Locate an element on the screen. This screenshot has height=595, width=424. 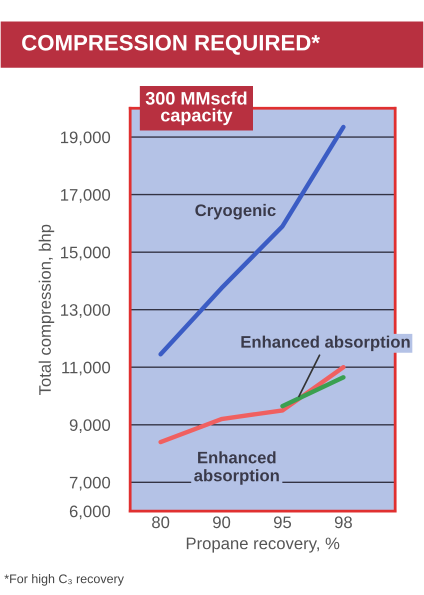
y-tick-label: 19,000 is located at coordinates (85, 138).